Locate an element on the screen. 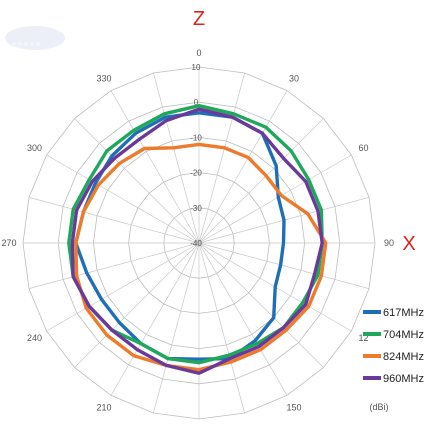 This screenshot has width=442, height=425. angle-tick-label: 330 is located at coordinates (103, 79).